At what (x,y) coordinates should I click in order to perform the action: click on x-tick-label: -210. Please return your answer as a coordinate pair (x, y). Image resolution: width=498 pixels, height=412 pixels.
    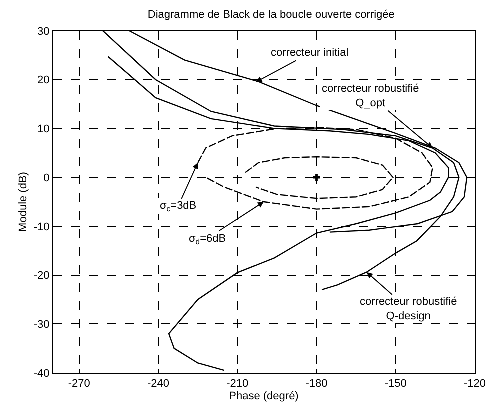
    Looking at the image, I should click on (237, 384).